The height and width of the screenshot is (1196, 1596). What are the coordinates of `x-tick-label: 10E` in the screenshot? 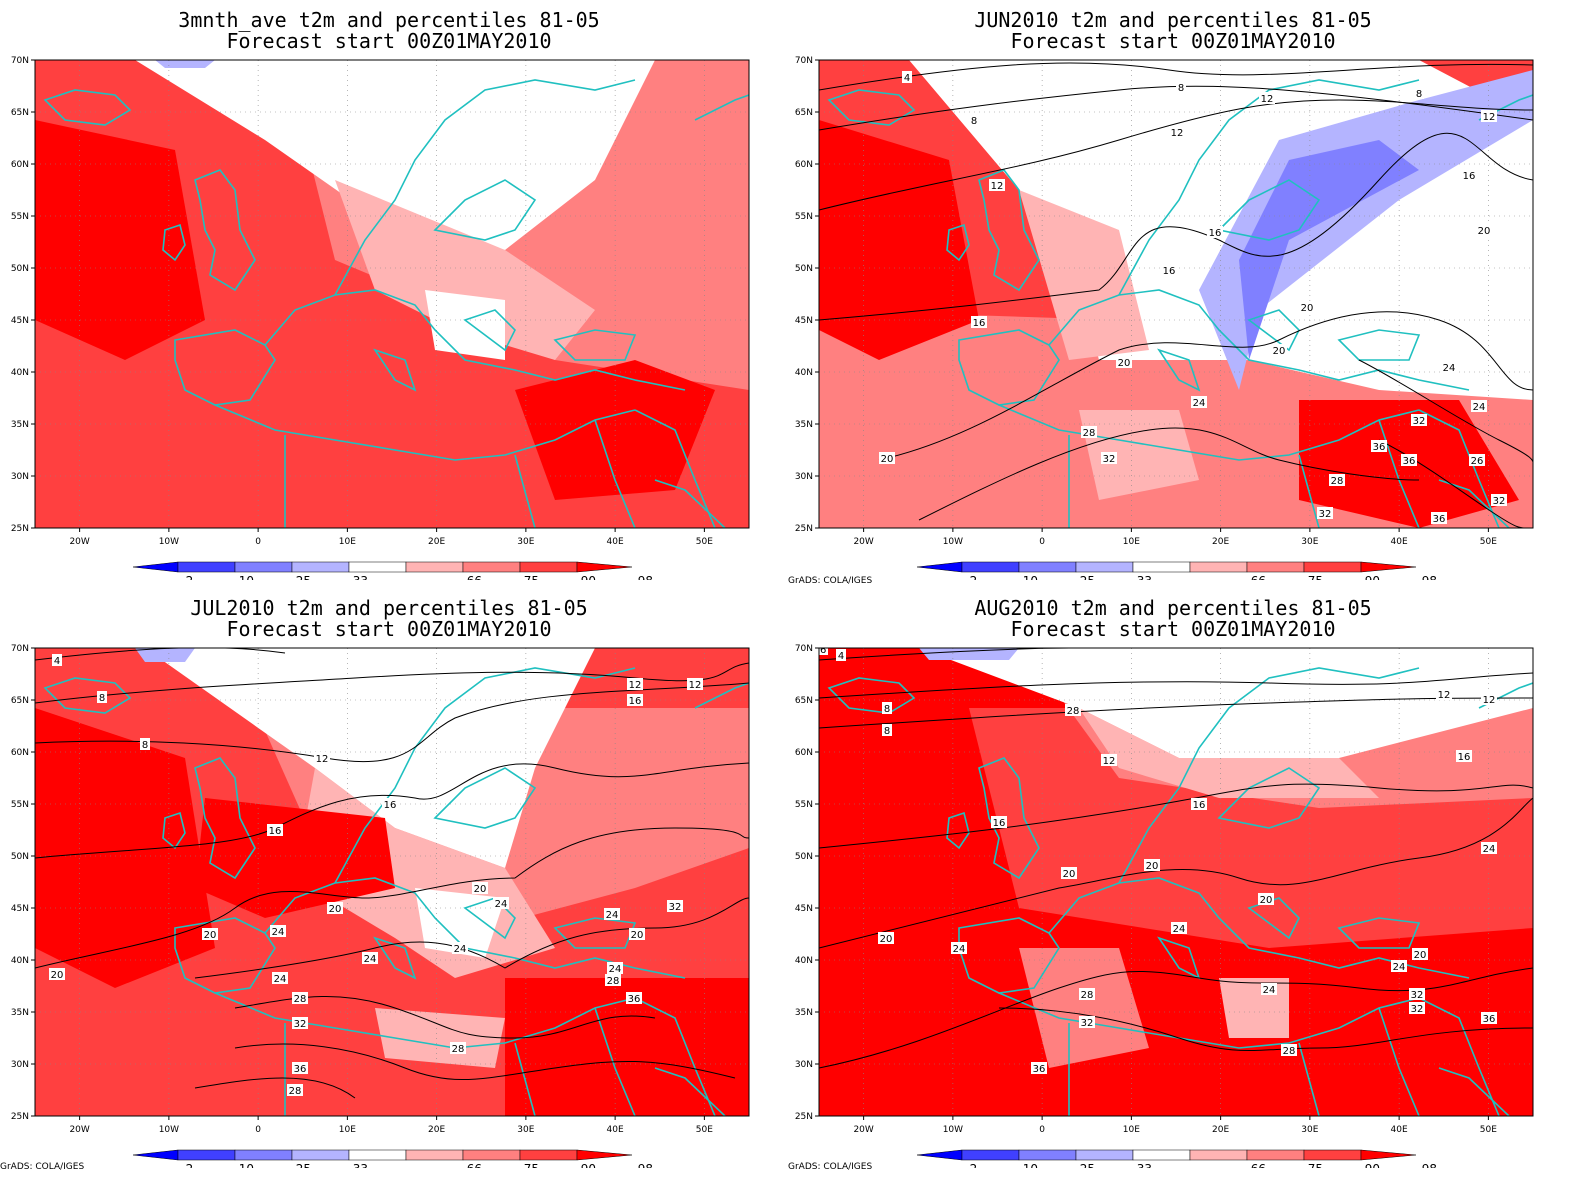 It's located at (347, 1130).